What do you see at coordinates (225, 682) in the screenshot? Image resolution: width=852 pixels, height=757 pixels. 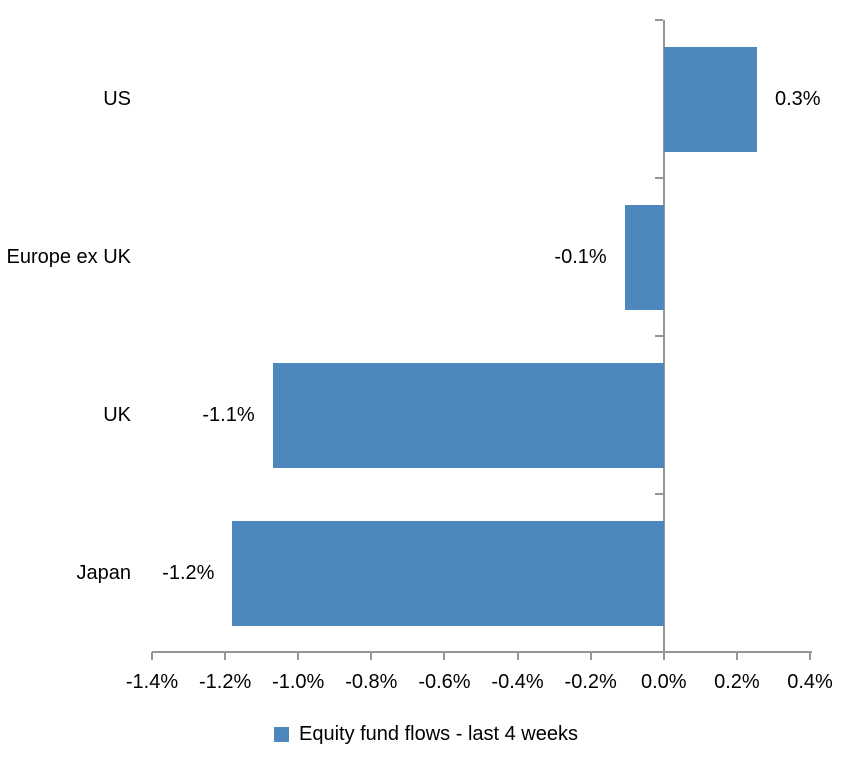 I see `x-axis-tick-label: -1.2%` at bounding box center [225, 682].